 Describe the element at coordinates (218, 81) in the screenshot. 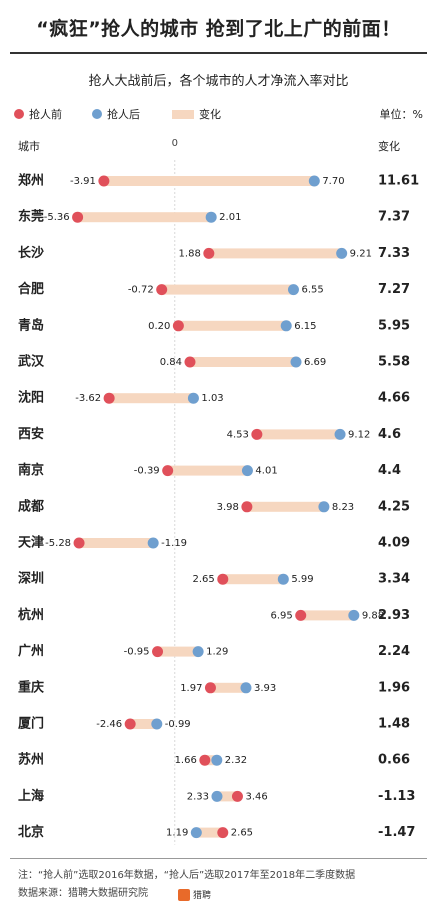

I see `chart-subtitle: 抢人大战前后，各个城市的人才净流入率对比` at that location.